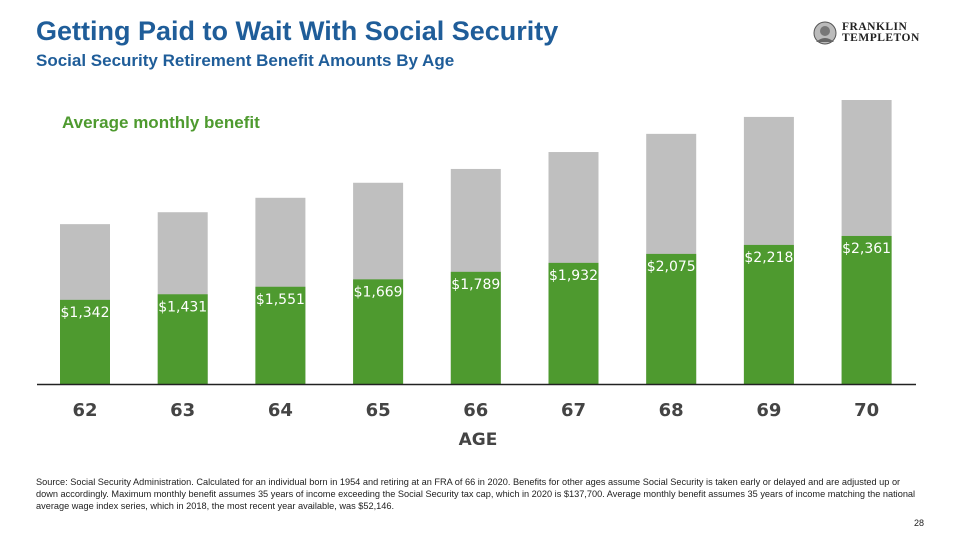  What do you see at coordinates (671, 267) in the screenshot?
I see `data-label-68: $2,075` at bounding box center [671, 267].